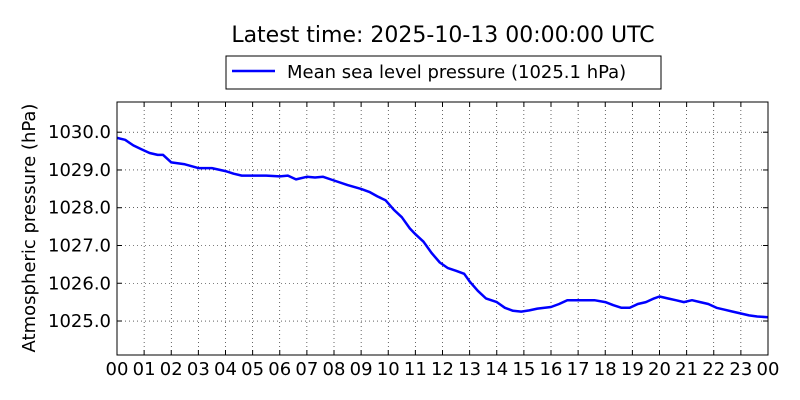 This screenshot has height=400, width=800. Describe the element at coordinates (361, 369) in the screenshot. I see `x-tick-label: 09` at that location.